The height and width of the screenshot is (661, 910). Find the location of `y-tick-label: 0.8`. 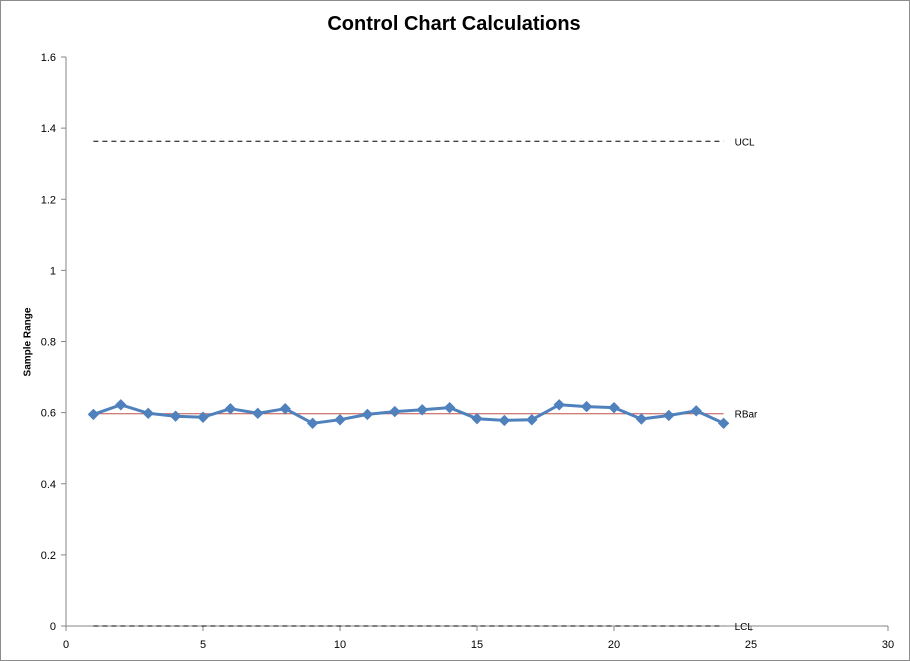

y-tick-label: 0.8 is located at coordinates (48, 343).